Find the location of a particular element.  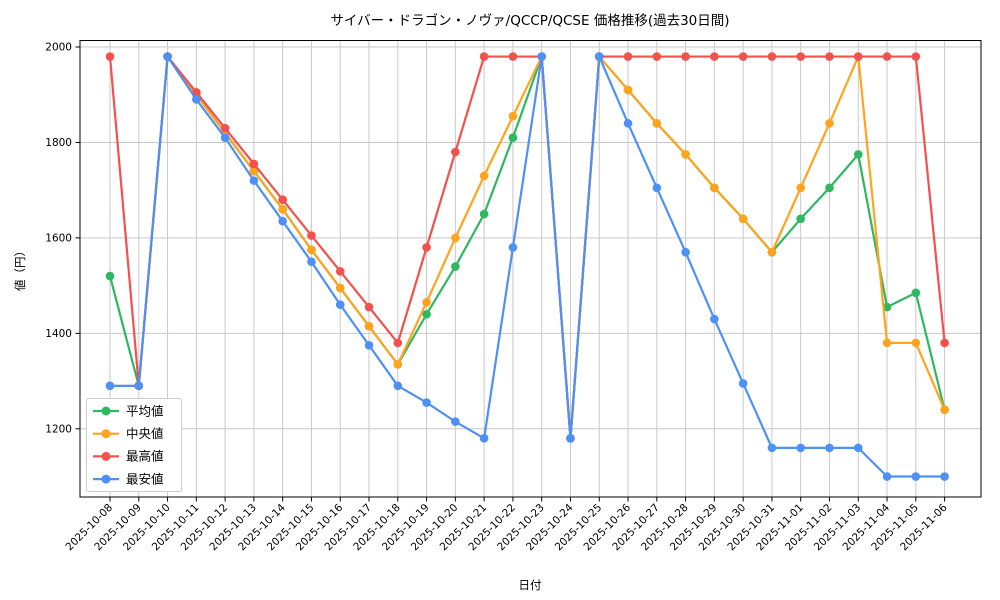

legend-label-mean: 平均値 is located at coordinates (145, 410).